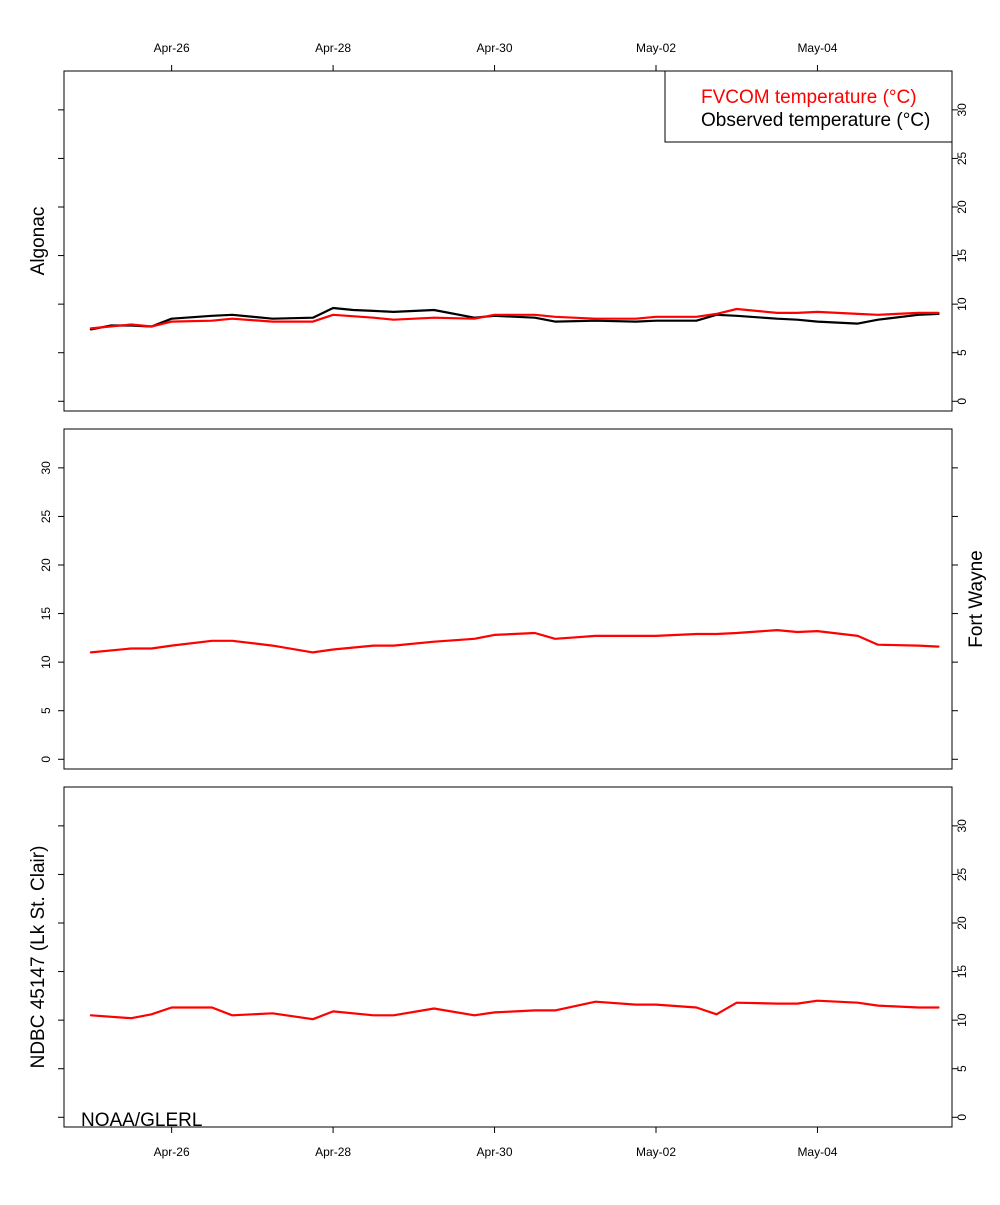 This screenshot has width=1000, height=1205. I want to click on x-tick-label-top: Apr-30, so click(495, 48).